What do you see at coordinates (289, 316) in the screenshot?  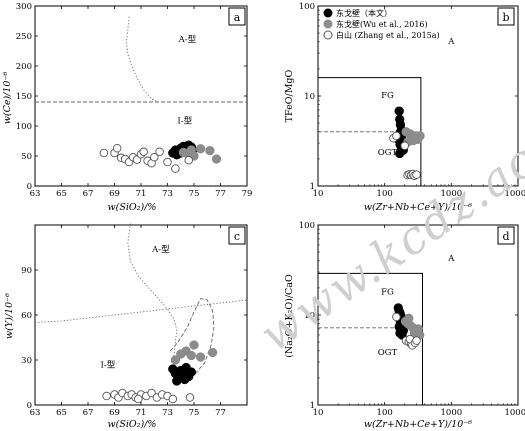 I see `y-axis-label: (Na₂O+K₂O)/CaO` at bounding box center [289, 316].